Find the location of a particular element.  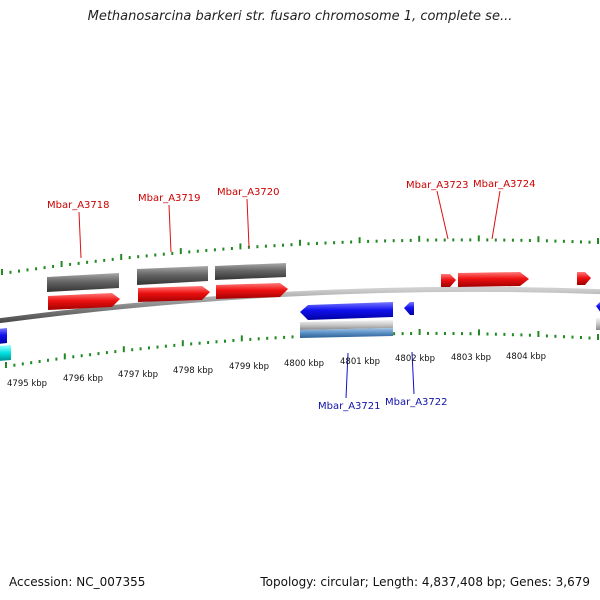

forward-gene-track is located at coordinates (319, 291).